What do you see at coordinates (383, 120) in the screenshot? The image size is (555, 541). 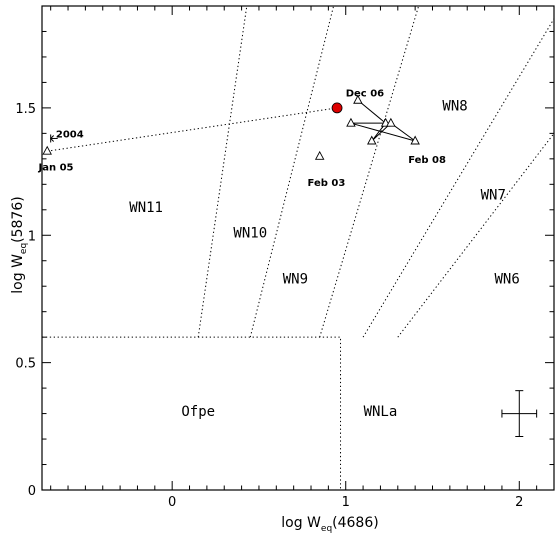 I see `connecting-line` at bounding box center [383, 120].